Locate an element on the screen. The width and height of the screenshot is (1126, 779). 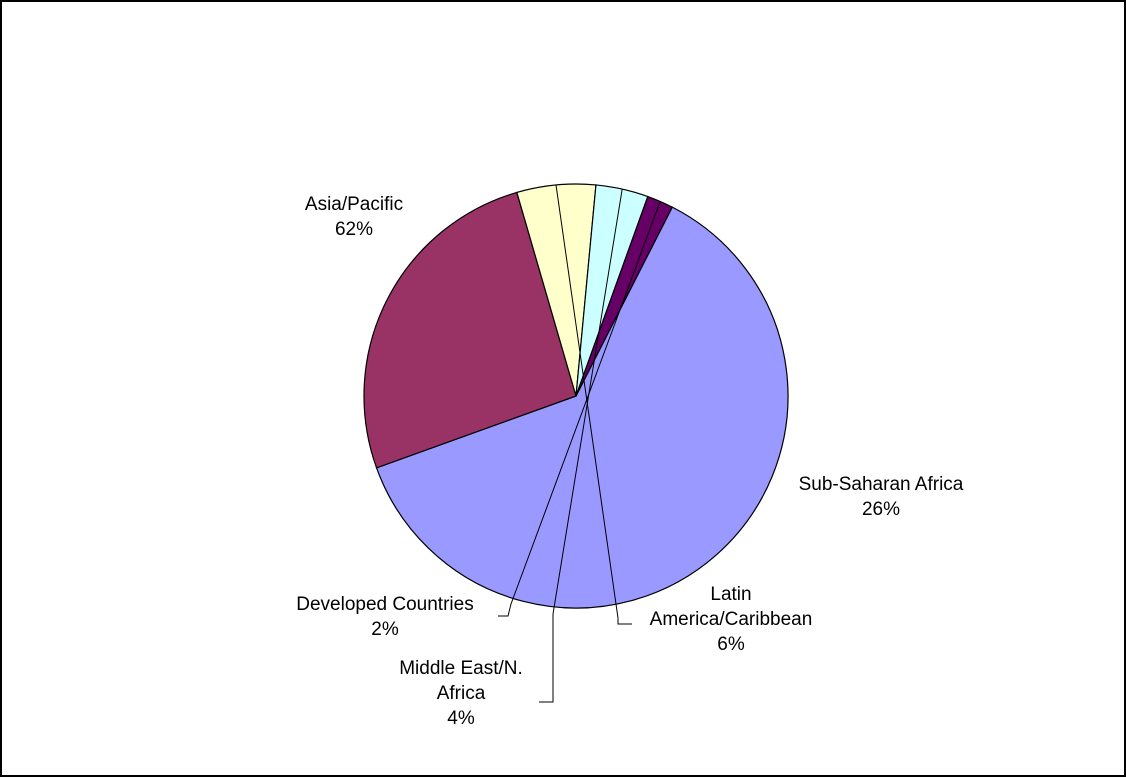
slice-name-label-3: Africa is located at coordinates (461, 693).